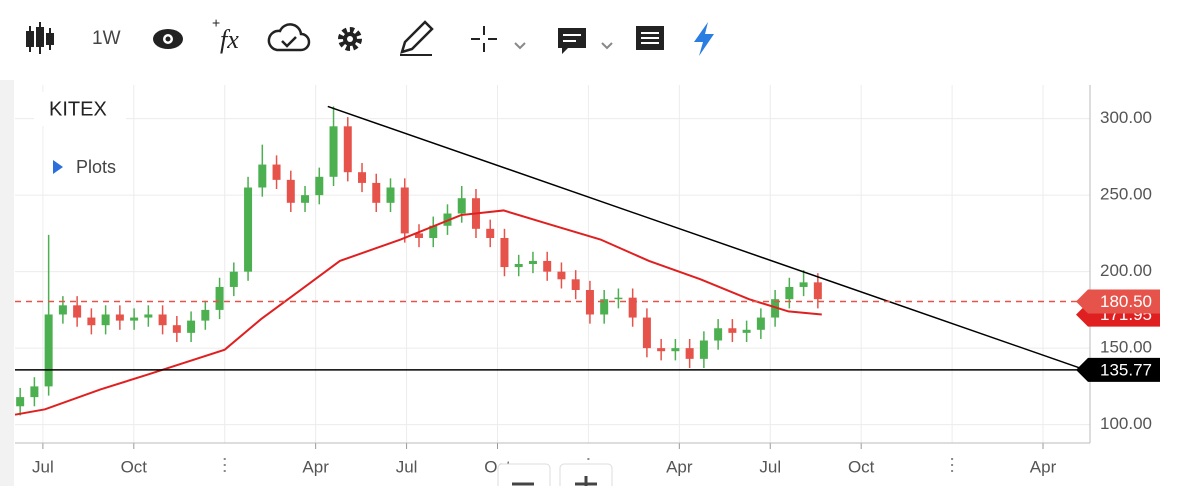  I want to click on y-tick-label: 300.00, so click(1126, 117).